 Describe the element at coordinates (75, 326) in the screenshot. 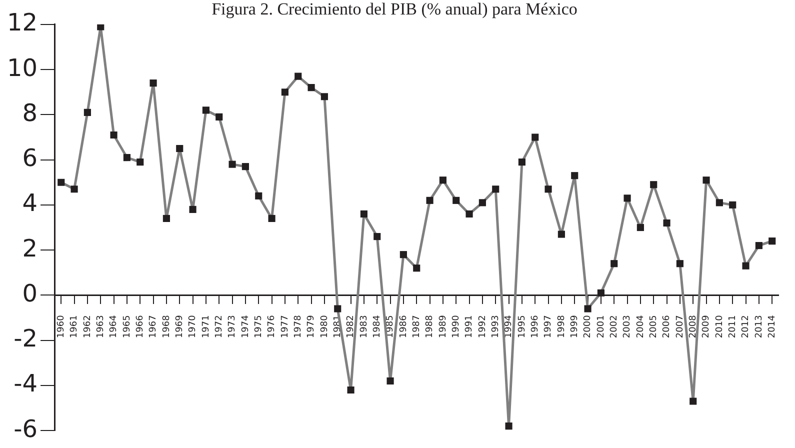

I see `x-tick-label: 1961` at that location.